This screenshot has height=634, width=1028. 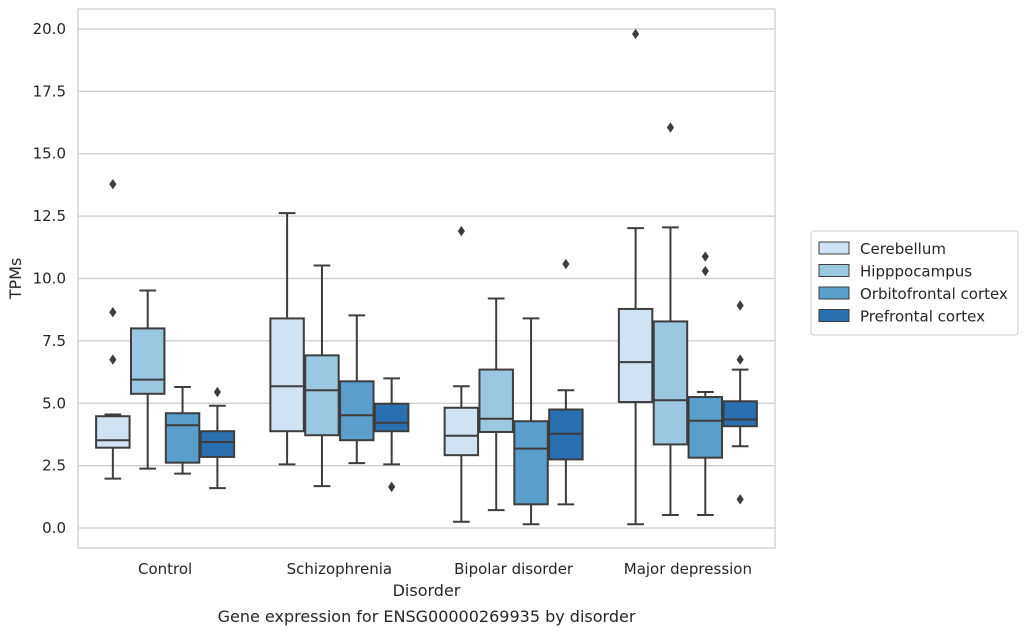 I want to click on x-tick-label: Control, so click(x=165, y=569).